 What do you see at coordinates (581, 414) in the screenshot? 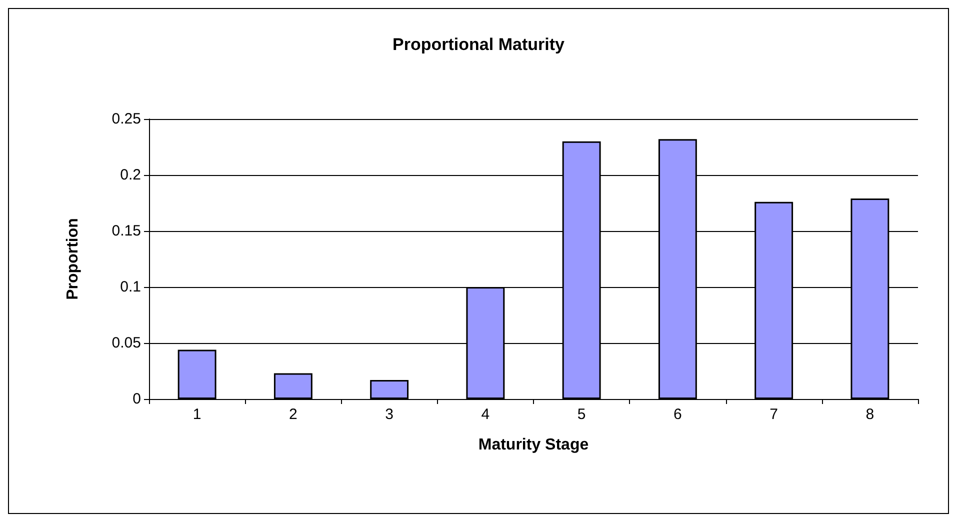
I see `x-tick-label: 5` at bounding box center [581, 414].